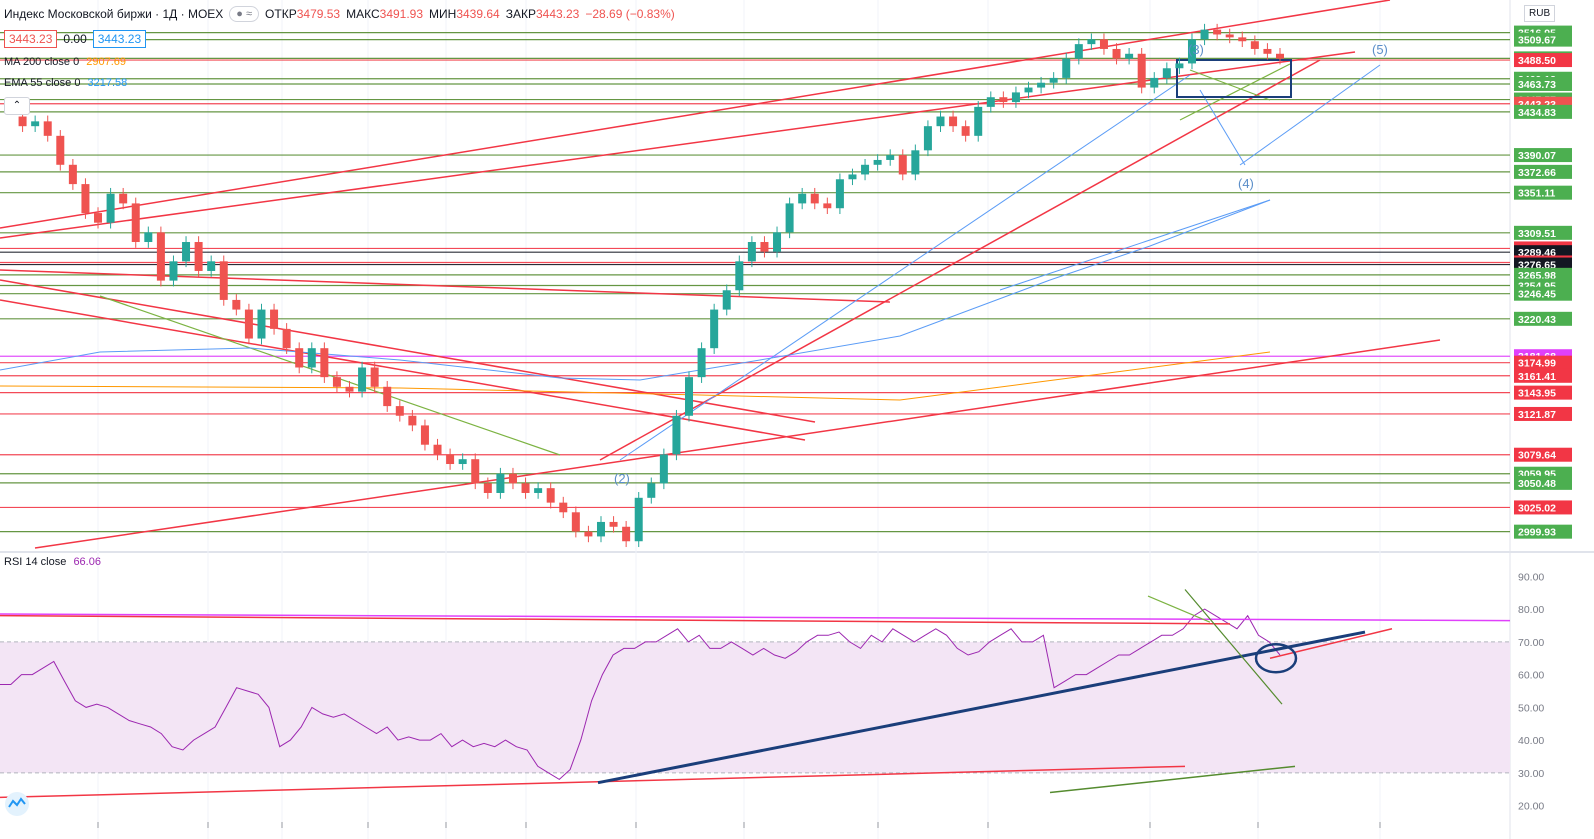 The width and height of the screenshot is (1594, 839). What do you see at coordinates (65, 62) in the screenshot?
I see `ma-legend: MA 200 close 0 2907.69` at bounding box center [65, 62].